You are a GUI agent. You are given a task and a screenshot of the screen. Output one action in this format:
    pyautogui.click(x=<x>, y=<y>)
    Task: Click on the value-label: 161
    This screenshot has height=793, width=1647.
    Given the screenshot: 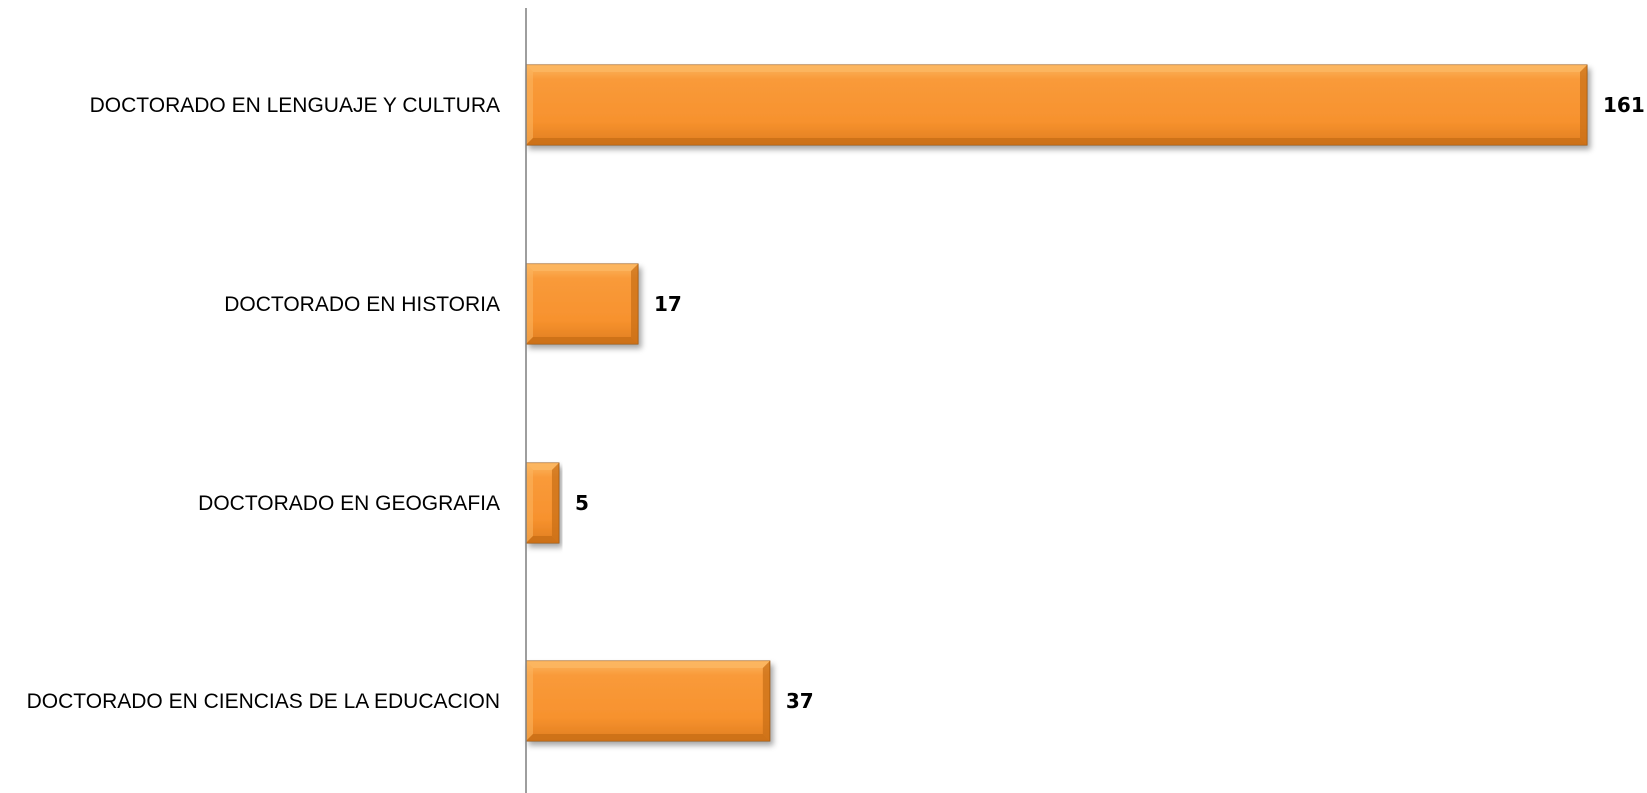 What is the action you would take?
    pyautogui.click(x=1624, y=105)
    